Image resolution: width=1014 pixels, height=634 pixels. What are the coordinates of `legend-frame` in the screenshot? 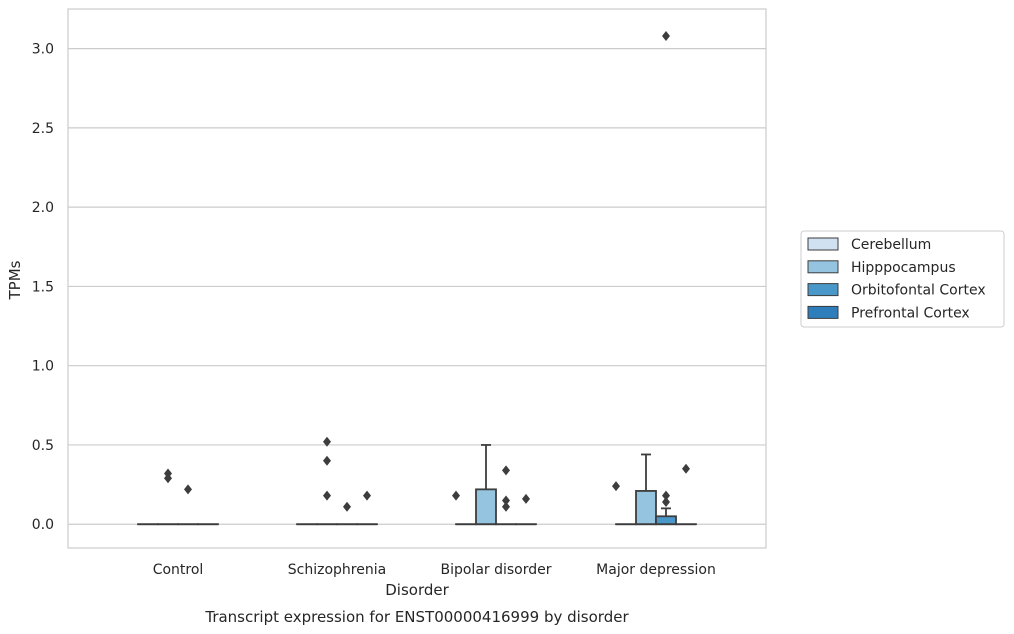 It's located at (902, 279).